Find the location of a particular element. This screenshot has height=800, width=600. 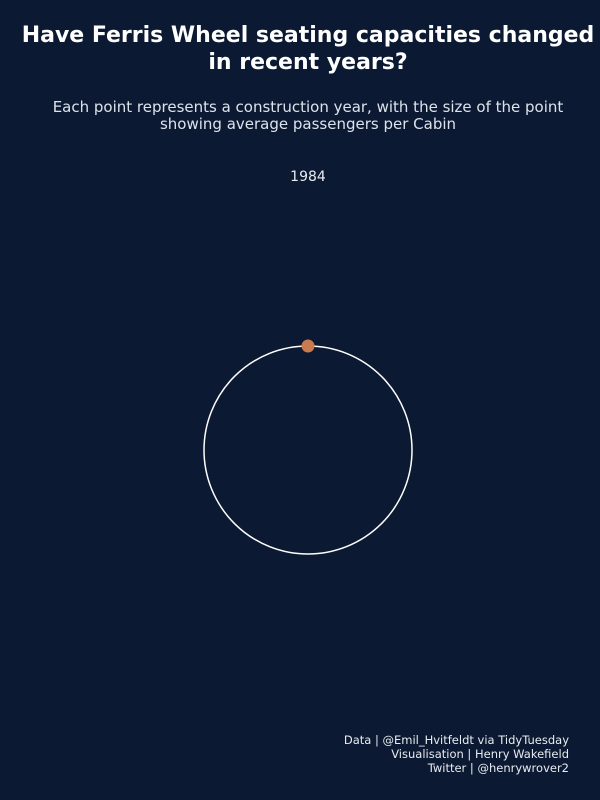

caption-data-source: Data | @Emil_Hvitfeldt via TidyTuesday is located at coordinates (456, 740).